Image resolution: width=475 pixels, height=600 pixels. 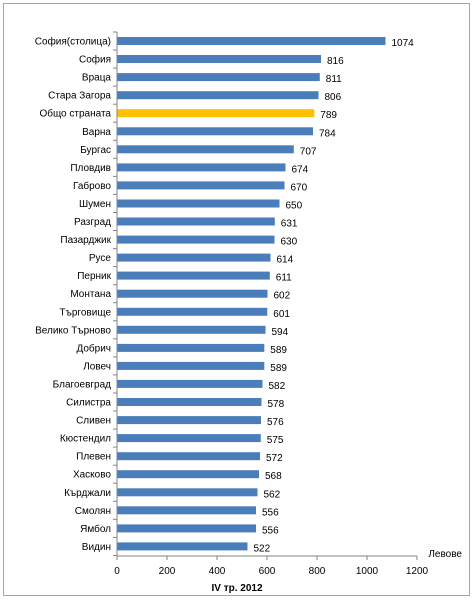 I want to click on category-label-22: Кюстендил, so click(x=85, y=439).